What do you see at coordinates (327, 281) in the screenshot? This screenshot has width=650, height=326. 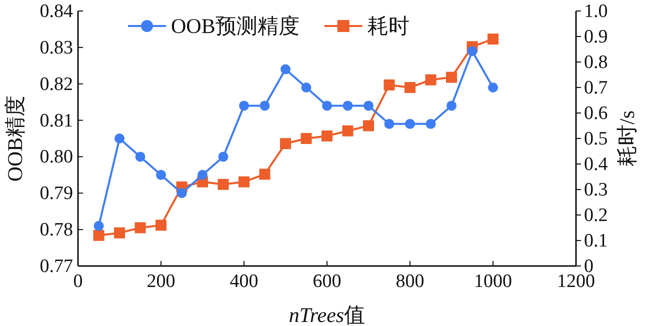 I see `x-tick-label: 600` at bounding box center [327, 281].